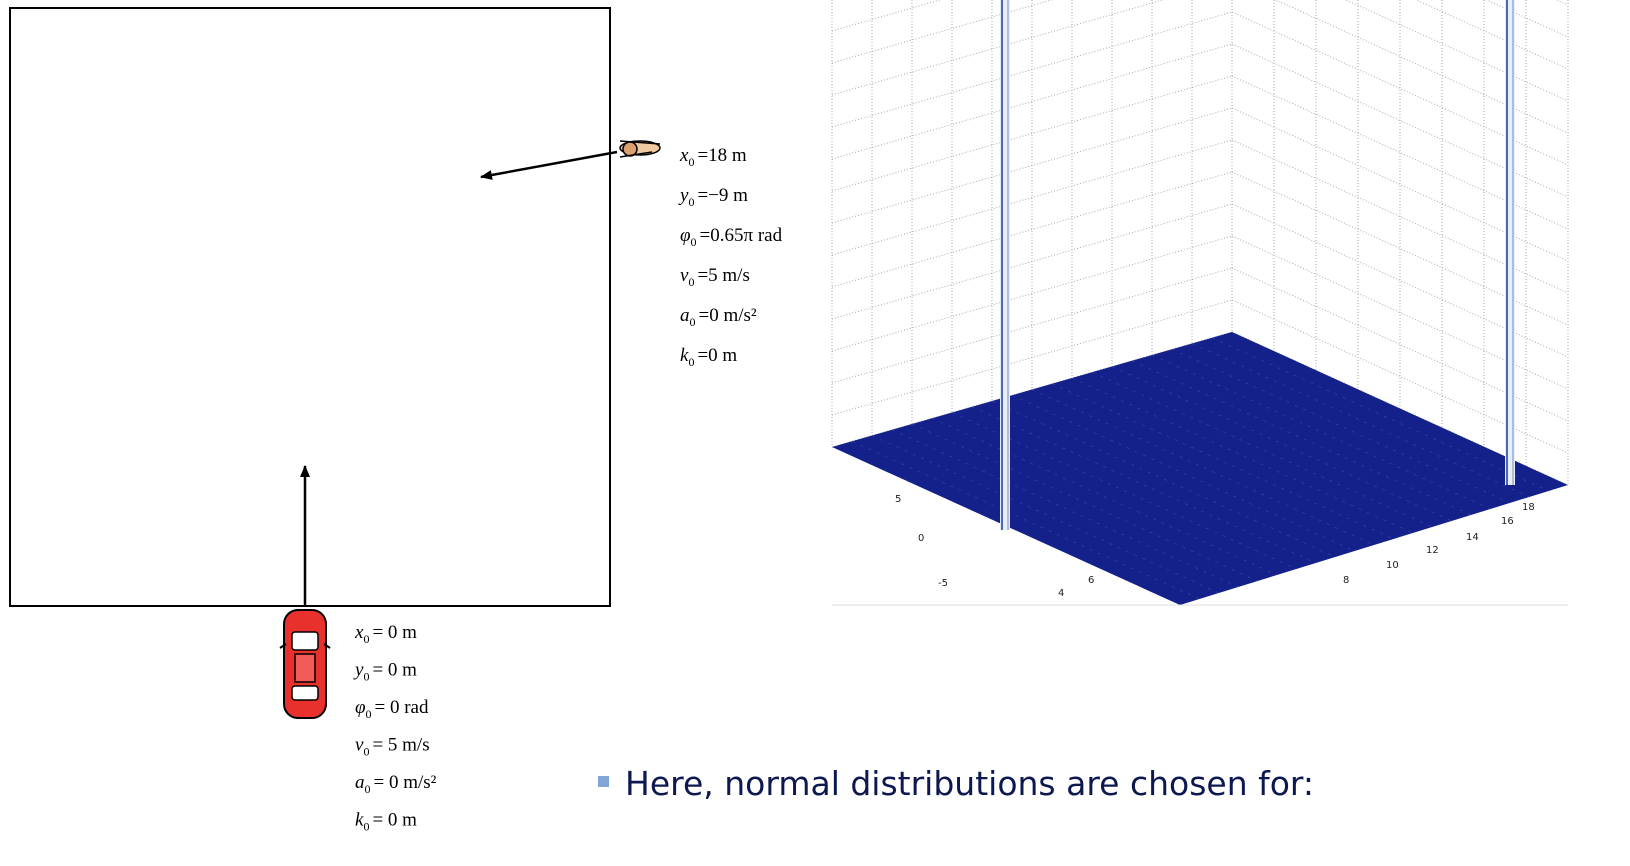 This screenshot has height=866, width=1630. Describe the element at coordinates (1472, 537) in the screenshot. I see `axis-tick-label: 14` at that location.